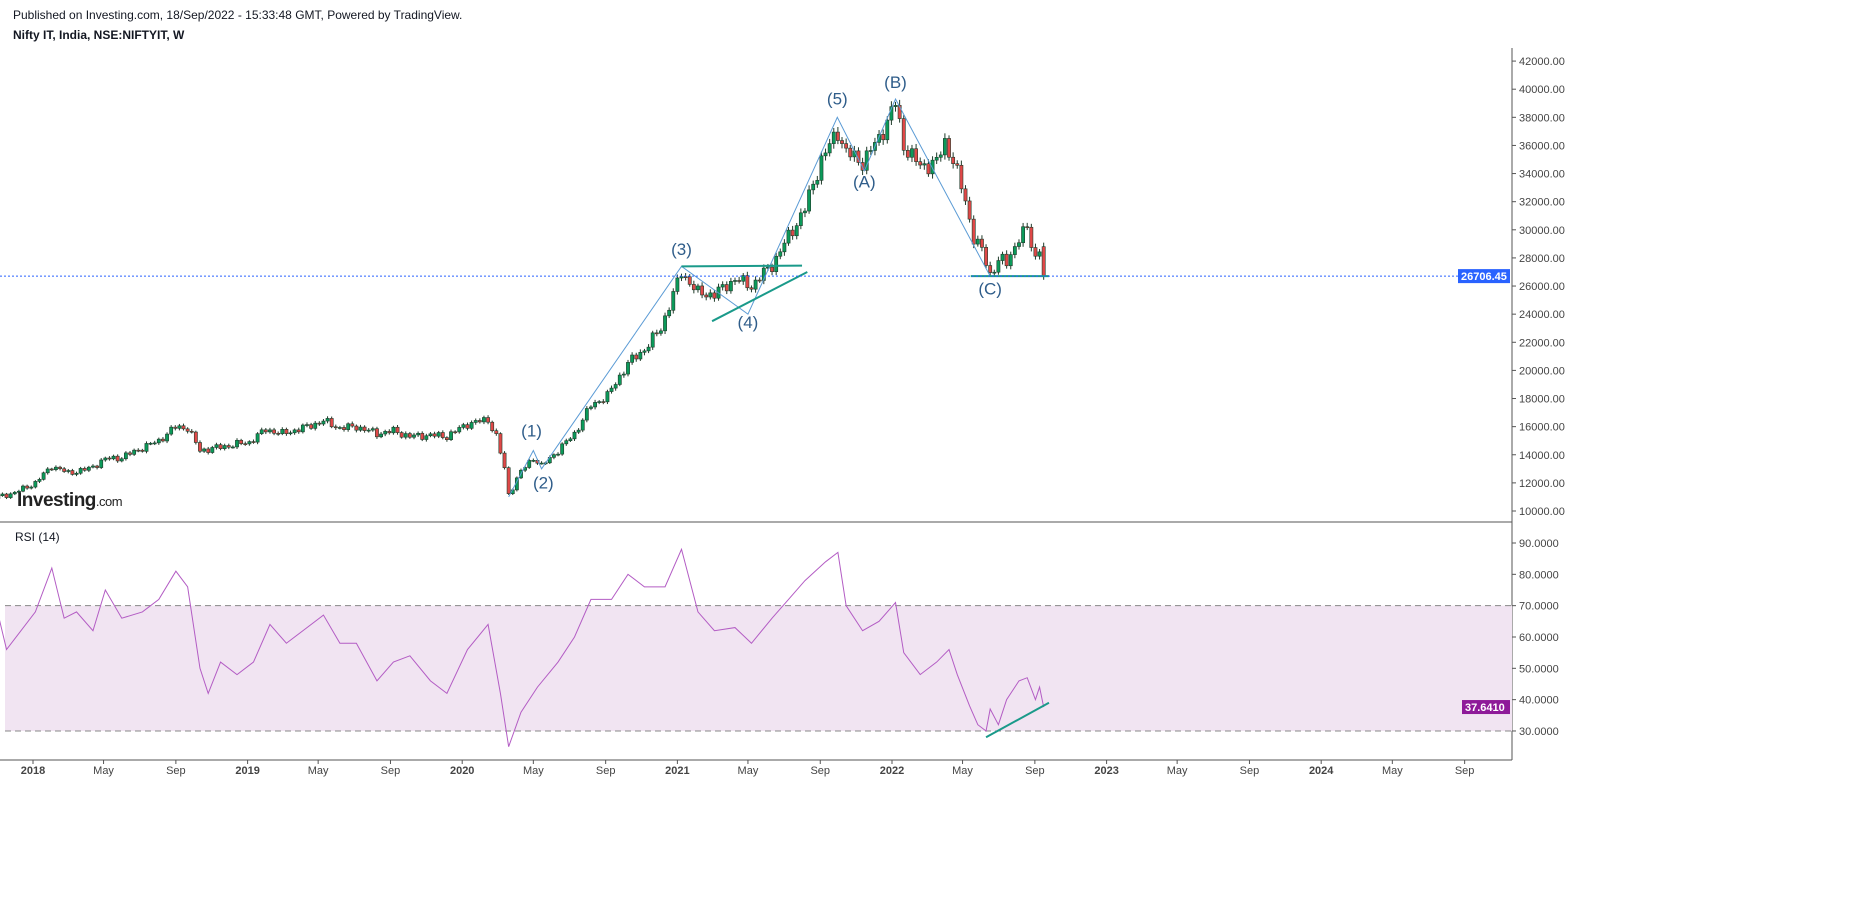 This screenshot has height=922, width=1853. Describe the element at coordinates (1484, 277) in the screenshot. I see `last-price-label: 26706.45` at that location.